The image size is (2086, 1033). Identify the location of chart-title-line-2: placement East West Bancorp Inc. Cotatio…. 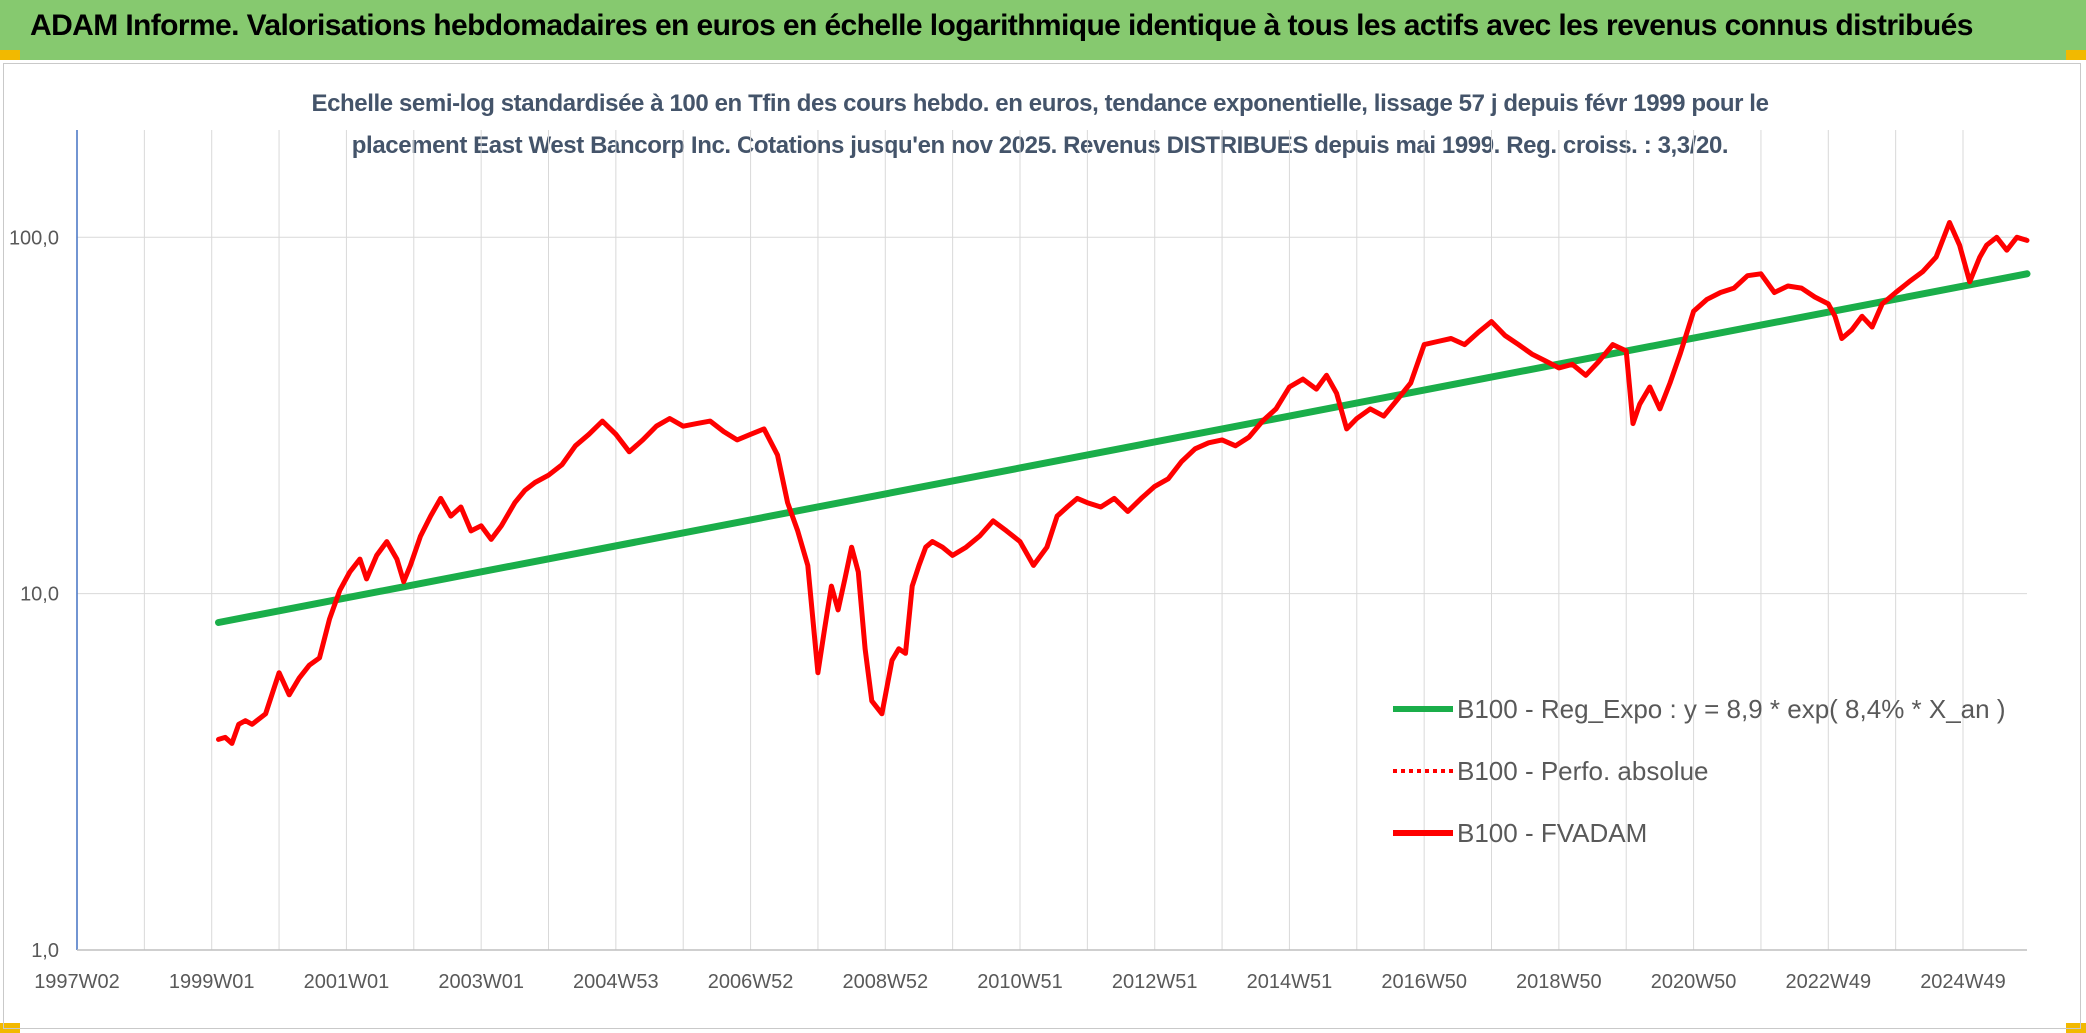
(1040, 145).